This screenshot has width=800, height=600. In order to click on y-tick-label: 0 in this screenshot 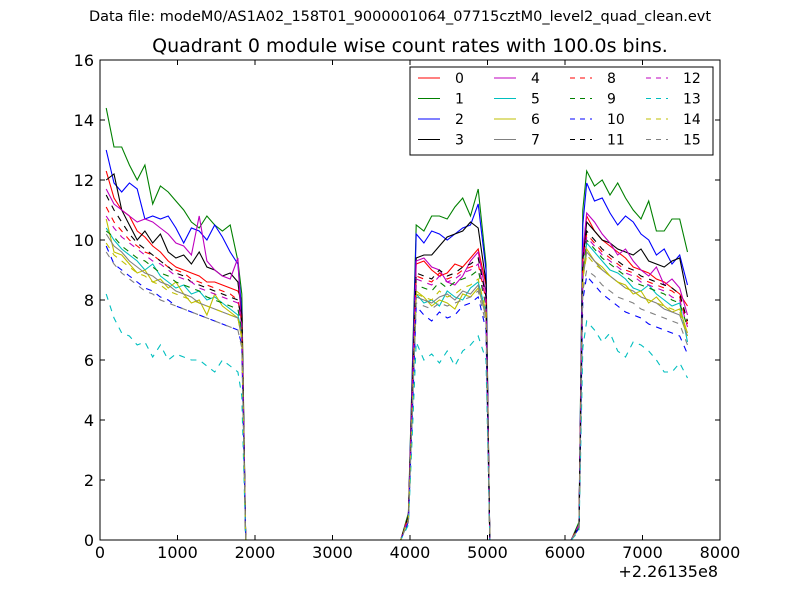, I will do `click(89, 540)`.